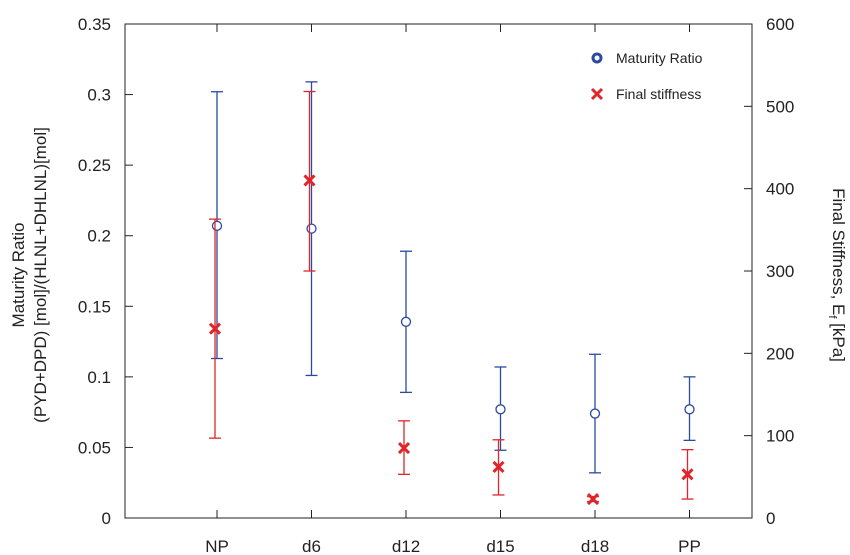 The height and width of the screenshot is (555, 850). Describe the element at coordinates (595, 546) in the screenshot. I see `x-tick-label: d18` at that location.